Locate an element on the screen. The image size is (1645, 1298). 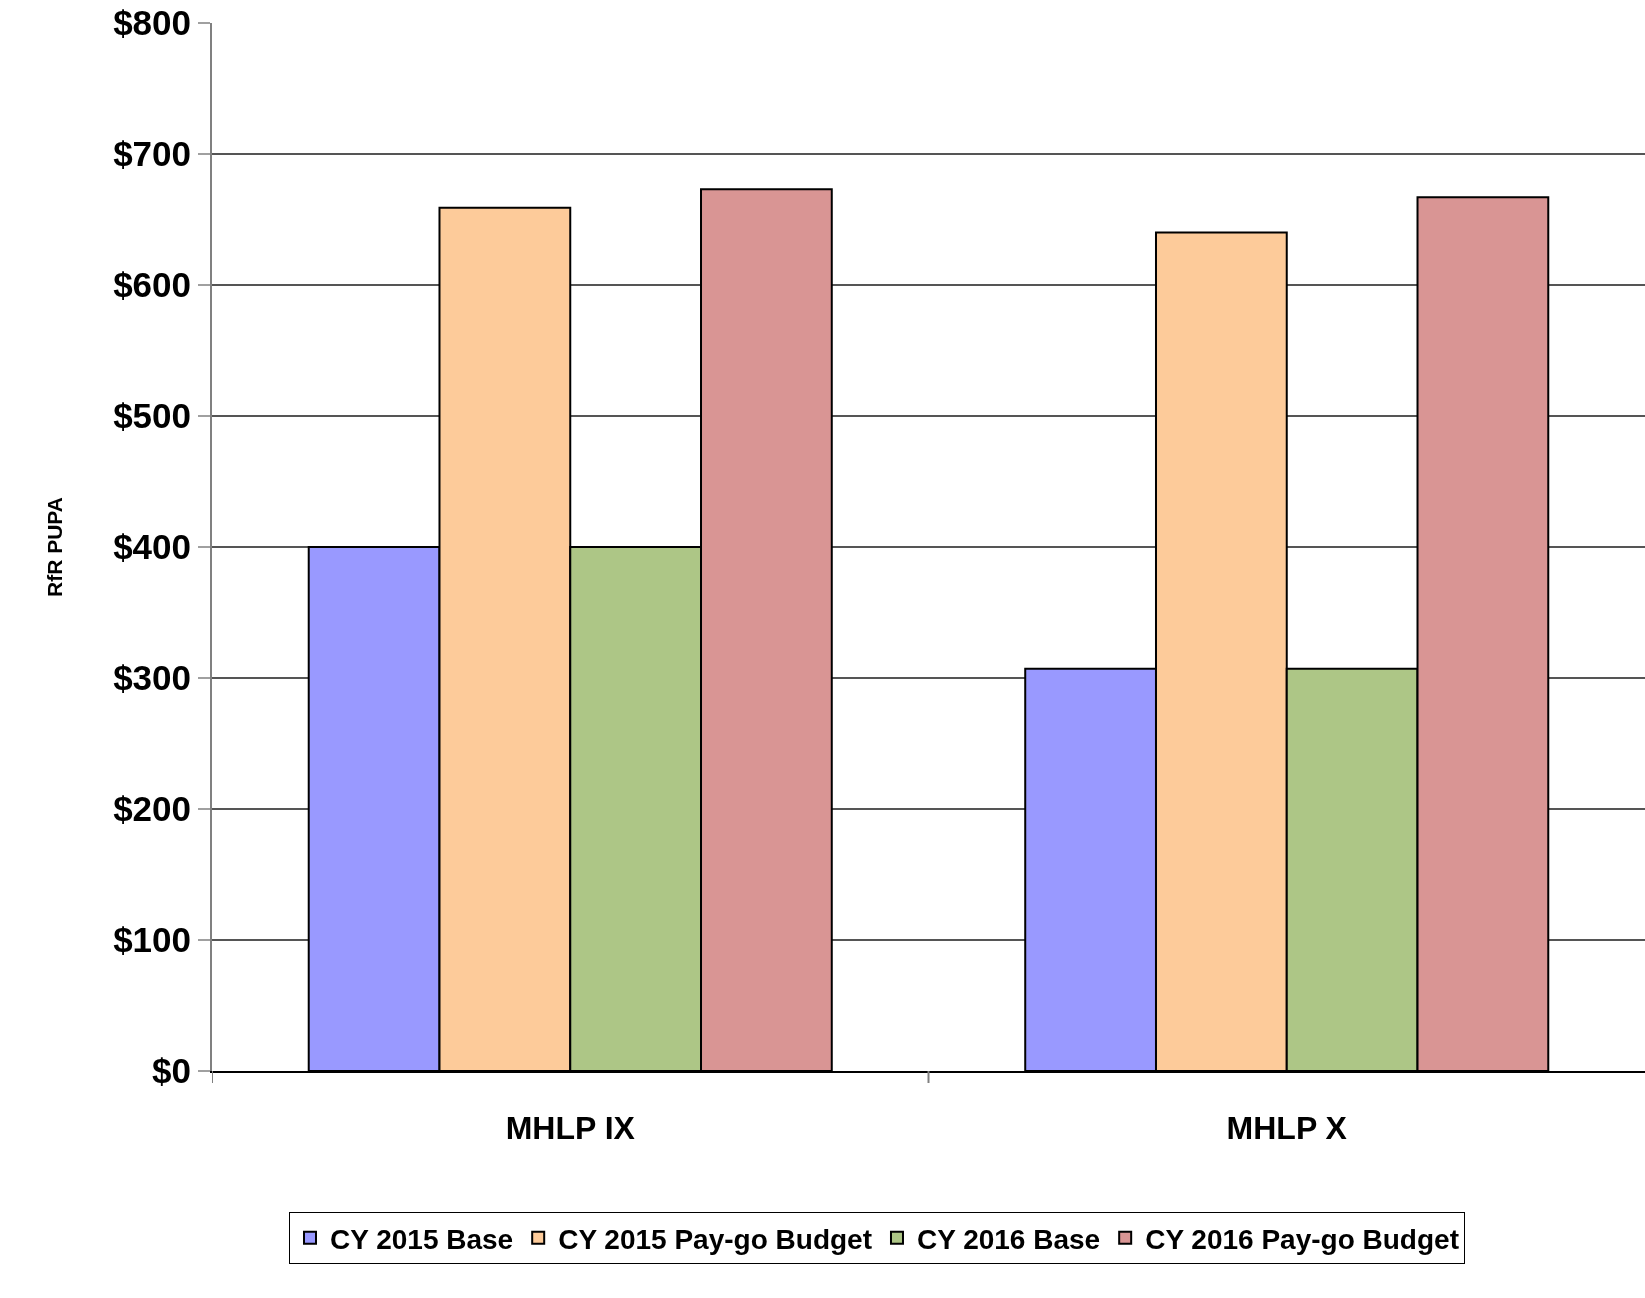
x-tick-label: MHLP IX is located at coordinates (570, 1128).